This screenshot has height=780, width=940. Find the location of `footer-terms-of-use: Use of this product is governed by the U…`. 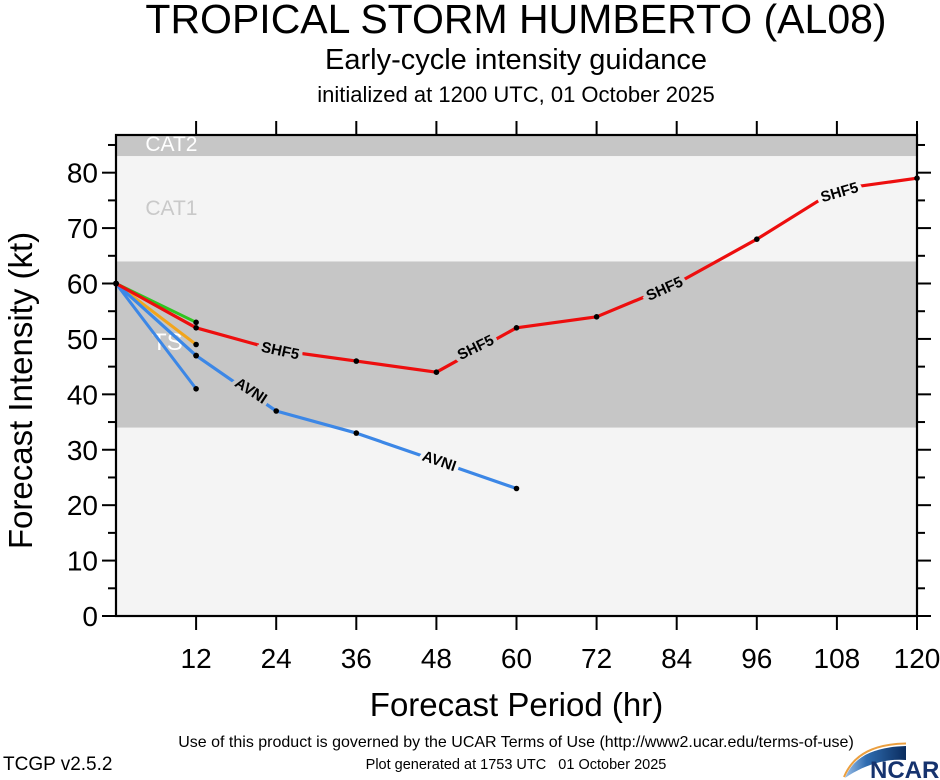

footer-terms-of-use: Use of this product is governed by the U… is located at coordinates (516, 742).